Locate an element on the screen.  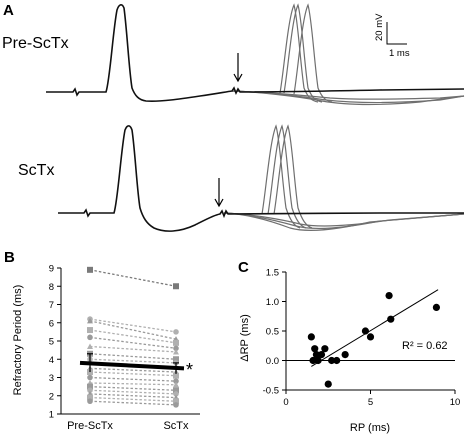
significance-marker: * is located at coordinates (189, 370).